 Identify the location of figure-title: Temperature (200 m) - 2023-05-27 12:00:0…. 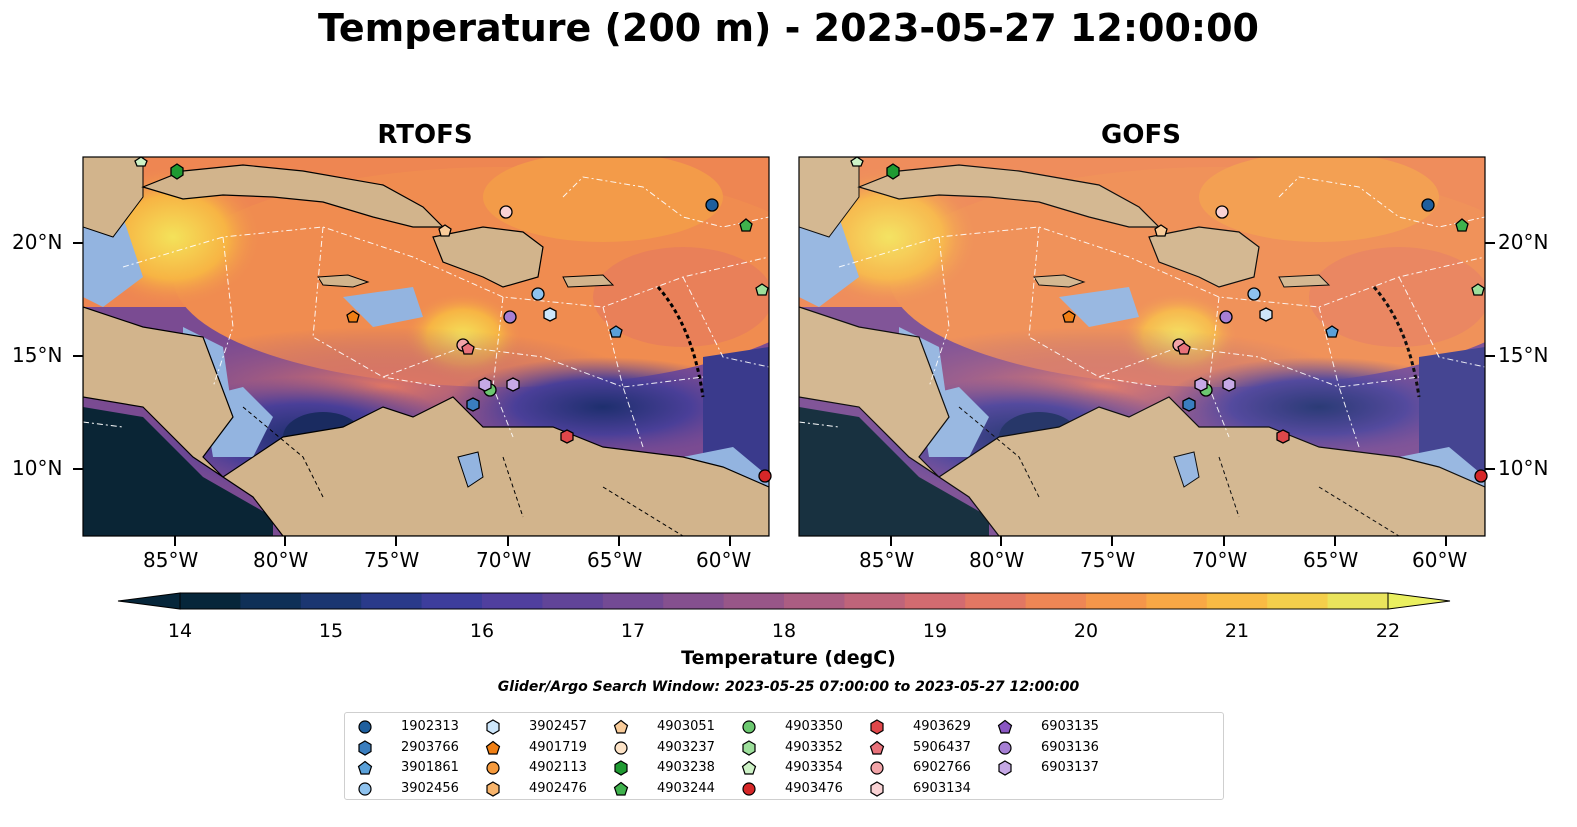
(788, 28).